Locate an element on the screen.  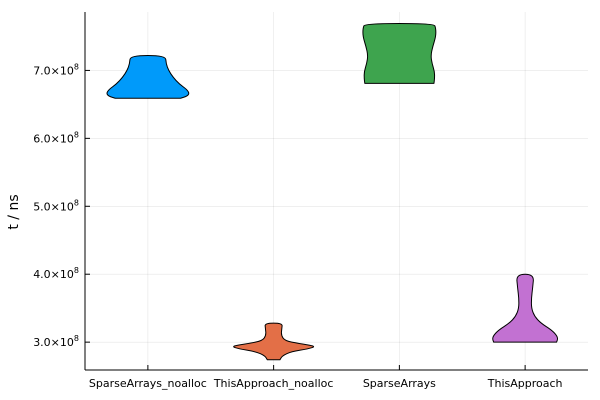
y-tick-labels: 3.0×108 4.0×108 5.0×108 6.0×108 7.0×108 is located at coordinates (56, 205).